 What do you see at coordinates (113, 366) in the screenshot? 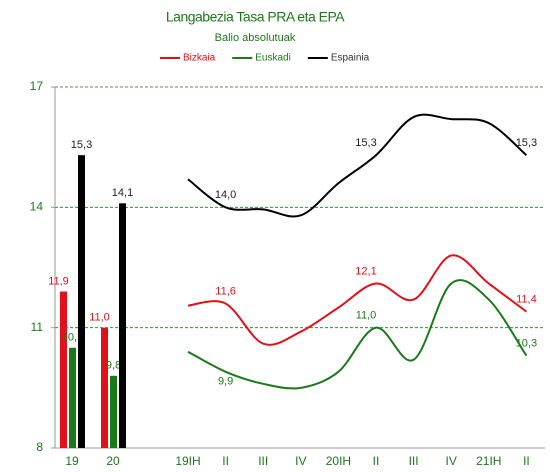
I see `data-label: 9,8` at bounding box center [113, 366].